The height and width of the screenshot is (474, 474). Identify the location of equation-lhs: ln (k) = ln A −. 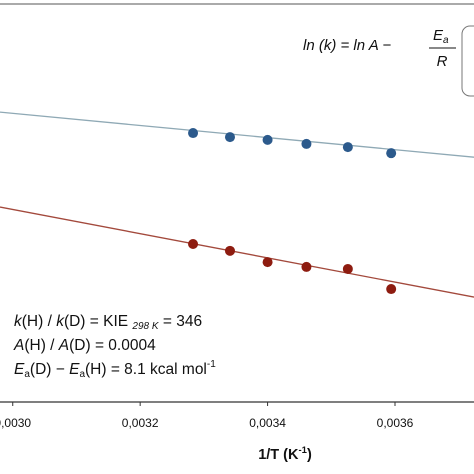
(347, 45).